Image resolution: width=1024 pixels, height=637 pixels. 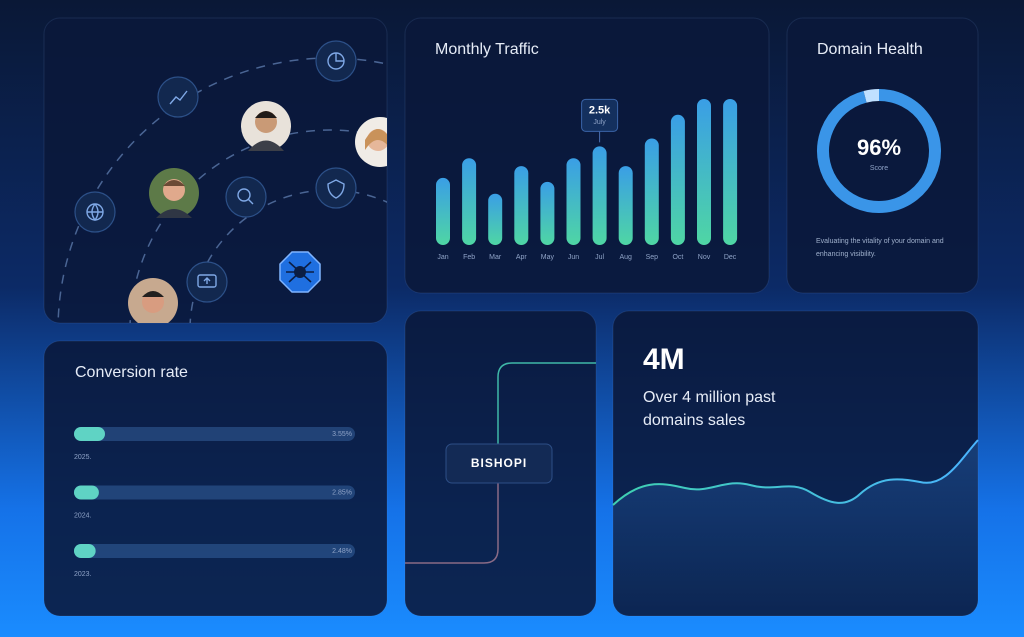 I want to click on conversion-card, so click(x=215, y=478).